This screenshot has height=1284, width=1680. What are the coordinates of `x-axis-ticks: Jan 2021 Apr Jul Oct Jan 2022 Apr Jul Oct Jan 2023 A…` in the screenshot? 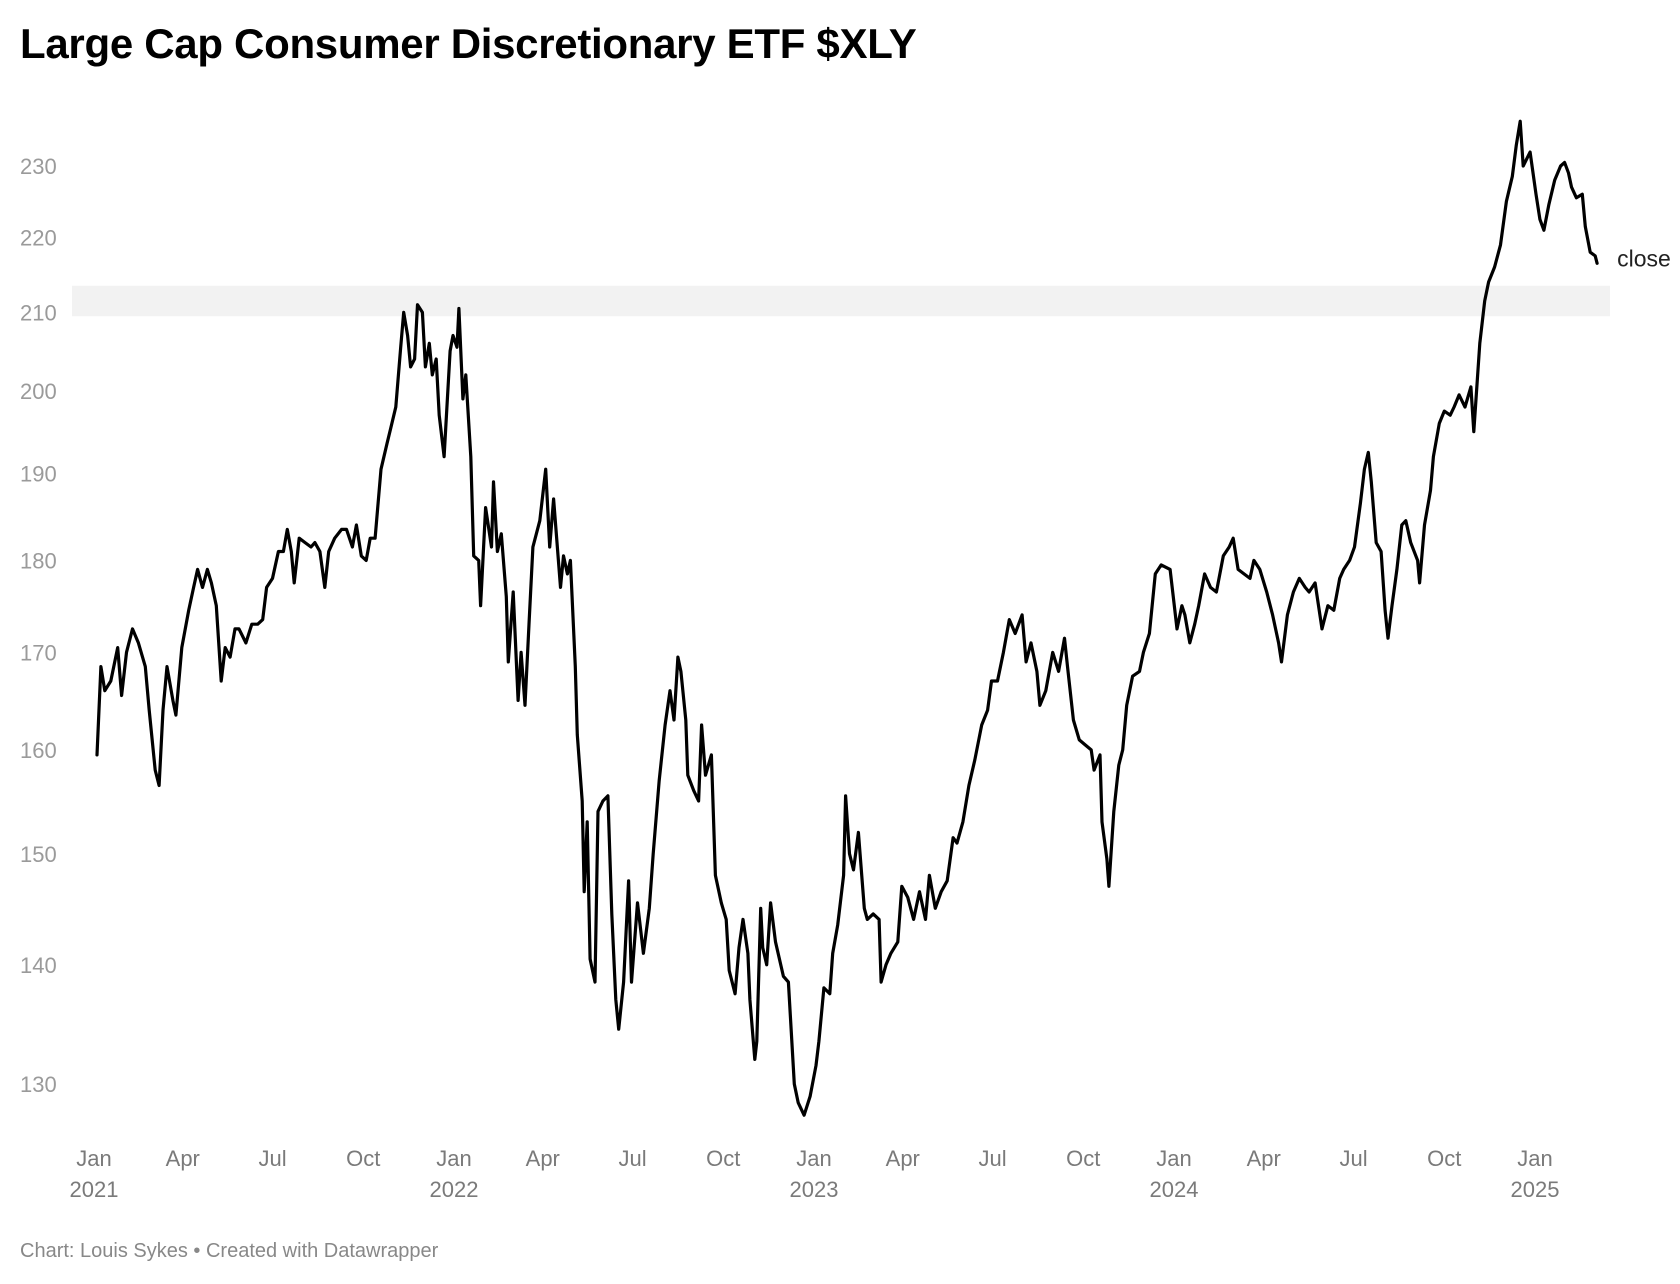 It's located at (815, 1174).